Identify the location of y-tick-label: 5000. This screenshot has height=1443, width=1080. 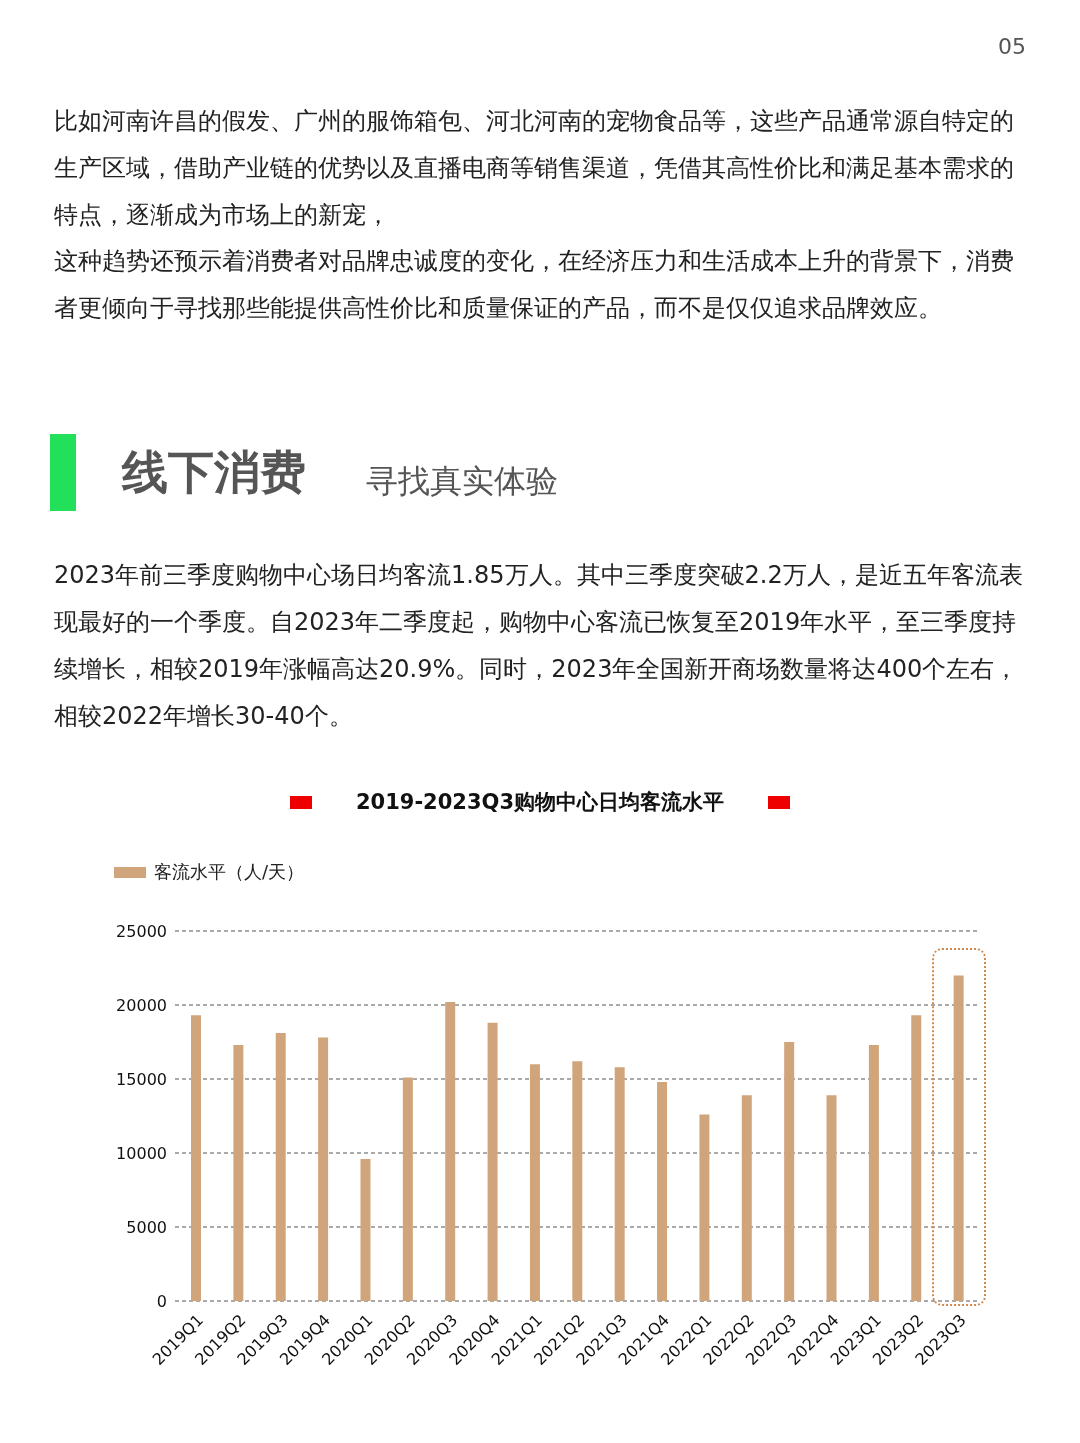
(146, 1227).